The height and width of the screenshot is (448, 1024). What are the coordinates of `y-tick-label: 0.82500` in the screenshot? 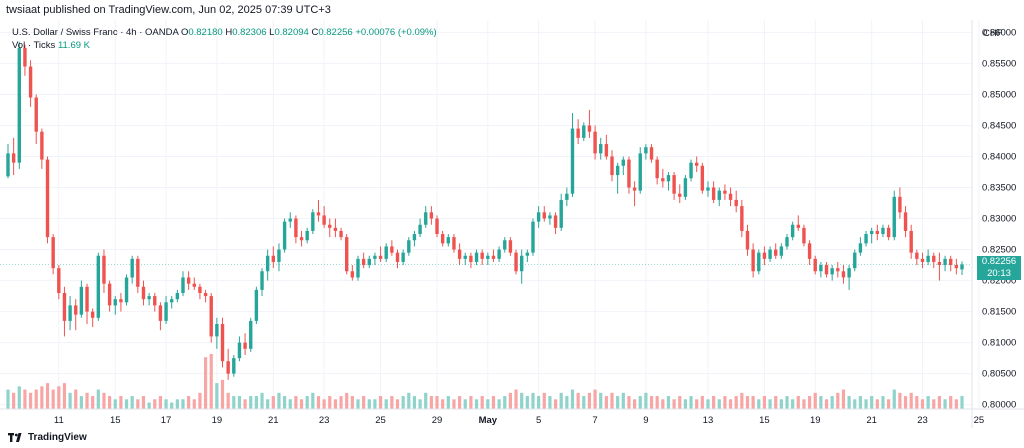 It's located at (999, 250).